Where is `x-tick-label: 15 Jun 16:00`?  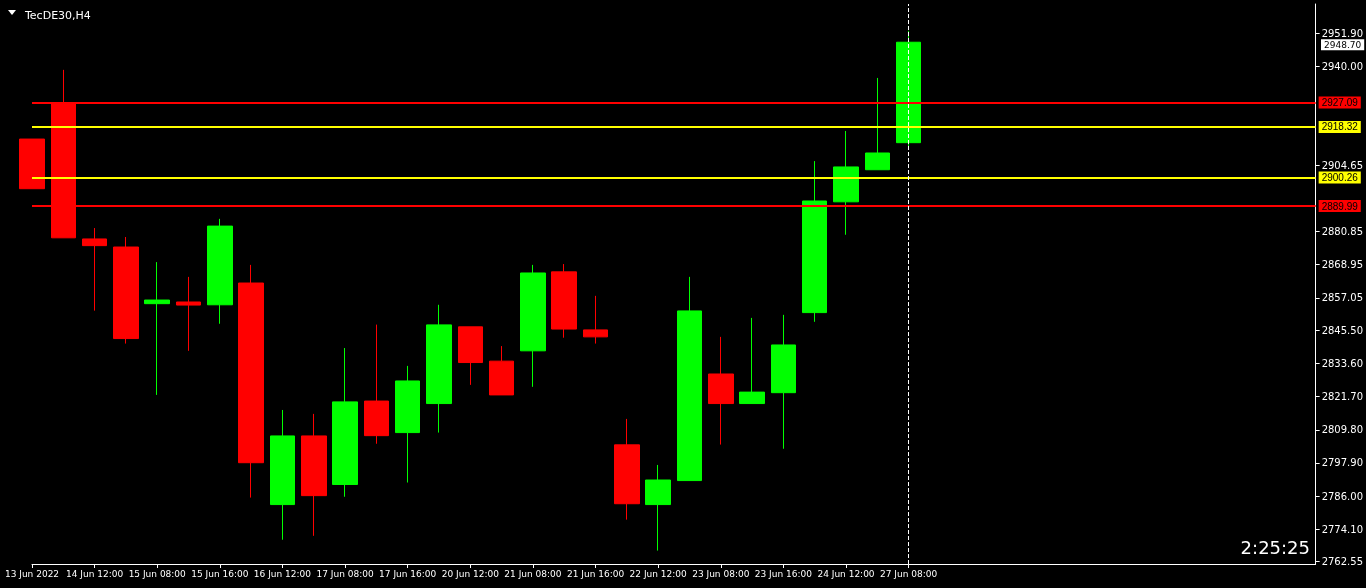 x-tick-label: 15 Jun 16:00 is located at coordinates (220, 573).